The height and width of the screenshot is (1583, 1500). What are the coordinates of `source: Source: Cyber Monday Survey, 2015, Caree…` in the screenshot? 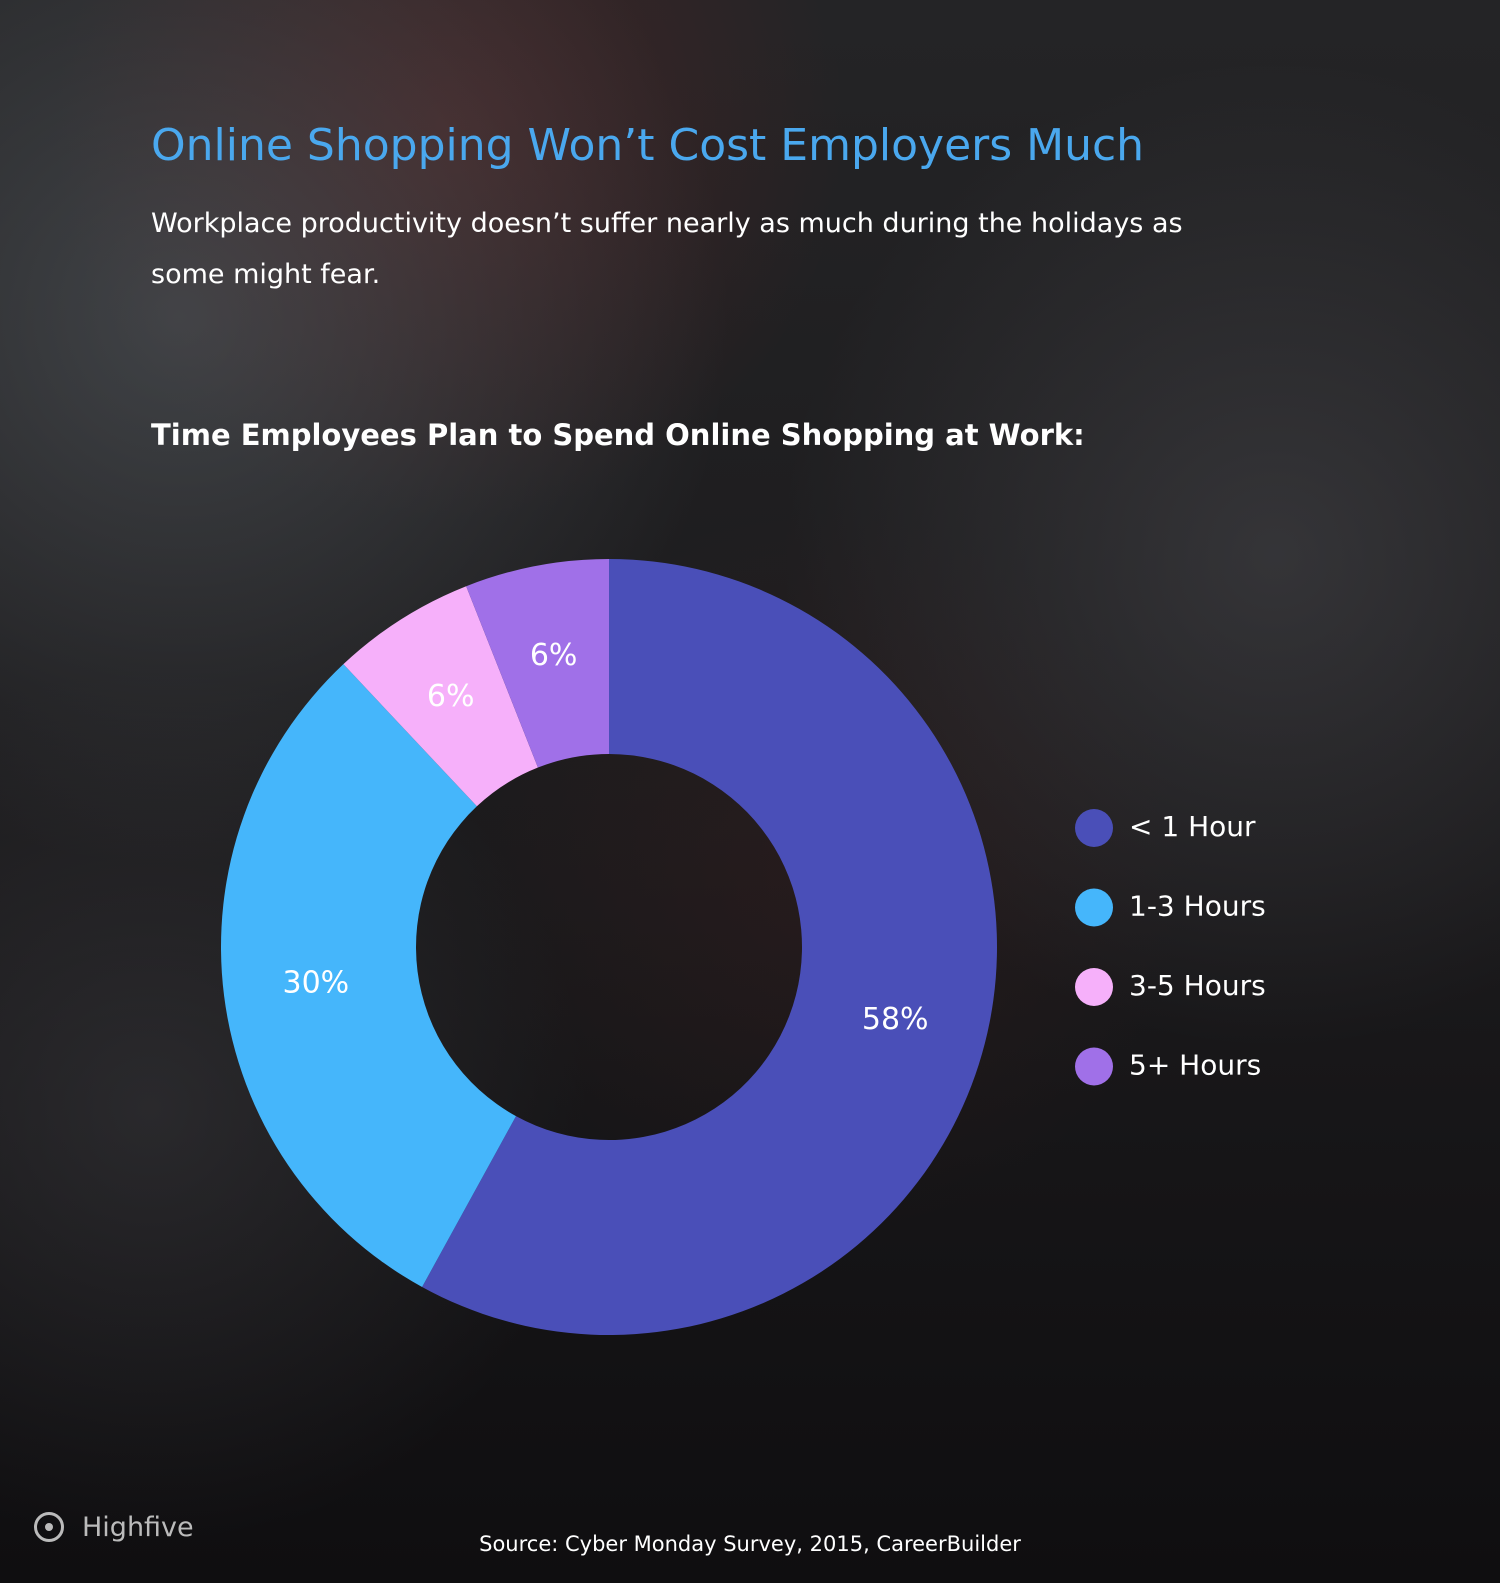 It's located at (750, 1544).